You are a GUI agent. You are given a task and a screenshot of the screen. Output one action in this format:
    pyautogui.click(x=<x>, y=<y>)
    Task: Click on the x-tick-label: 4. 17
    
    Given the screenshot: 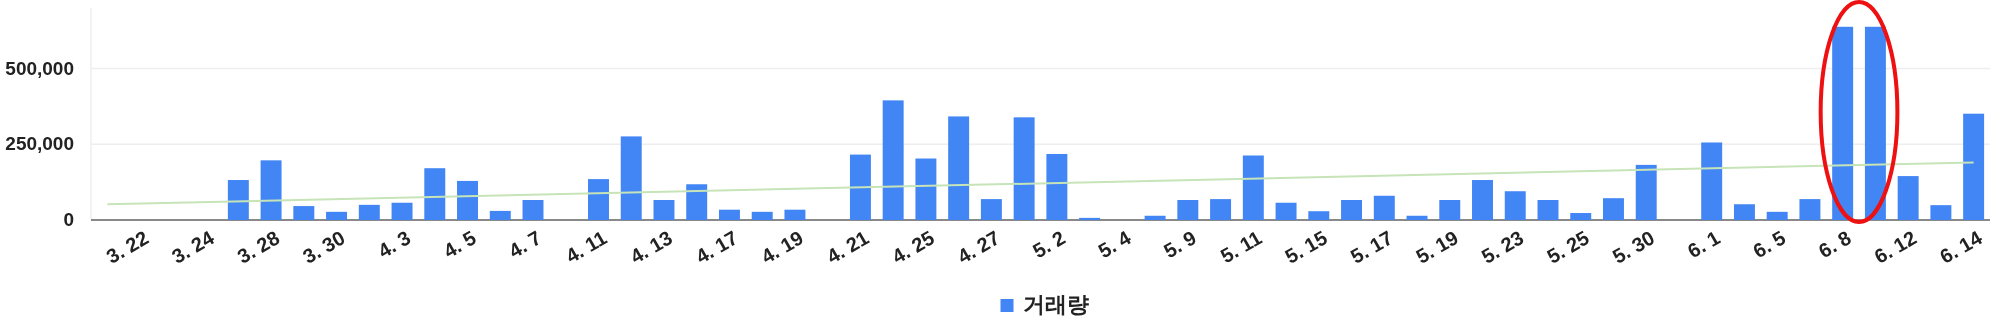 What is the action you would take?
    pyautogui.click(x=716, y=247)
    